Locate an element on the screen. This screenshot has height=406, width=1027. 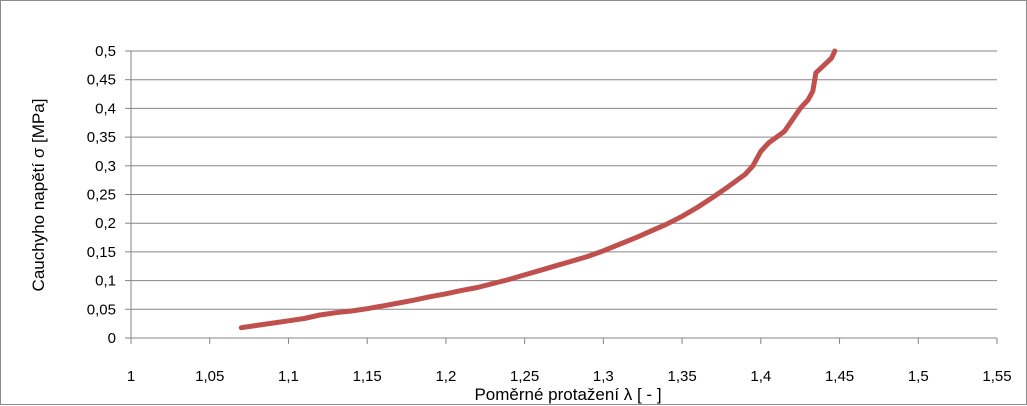
y-tick-label: 0,5 is located at coordinates (105, 51).